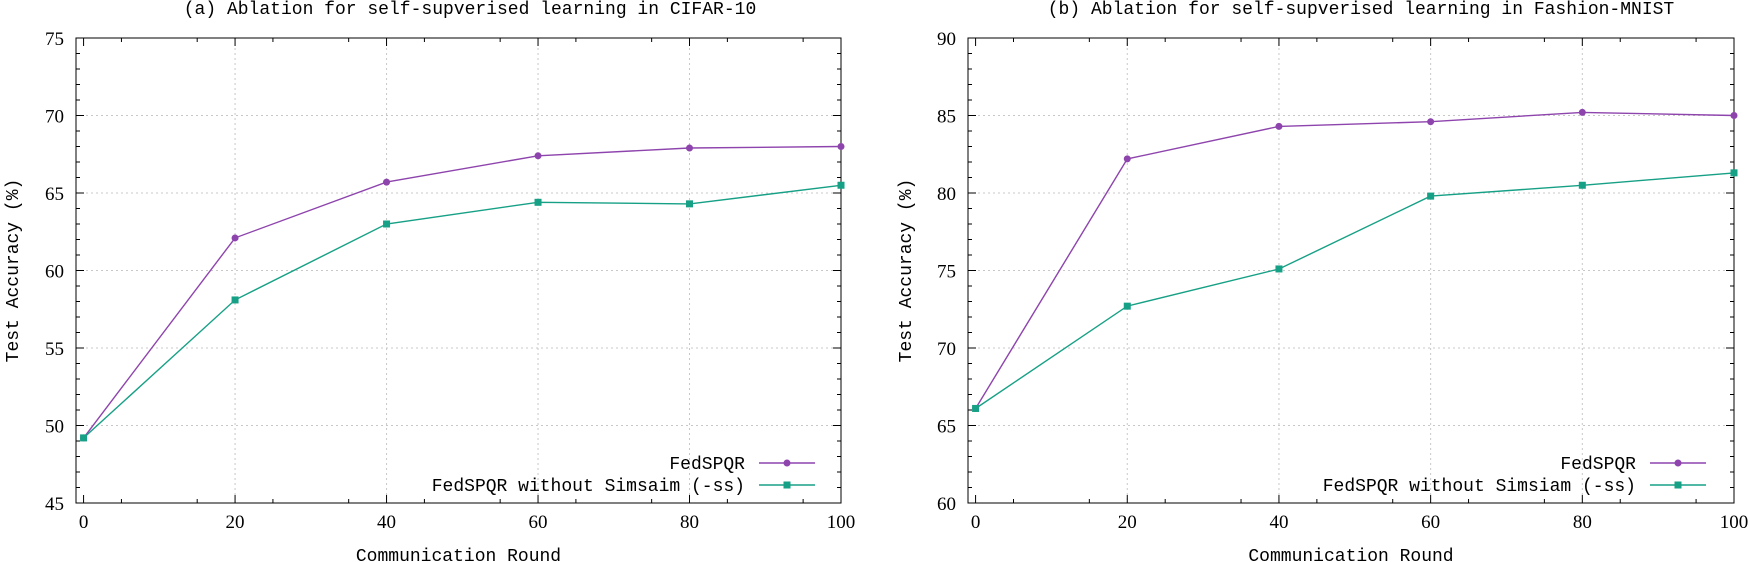 This screenshot has width=1750, height=562. I want to click on y-tick-label: 45, so click(54, 504).